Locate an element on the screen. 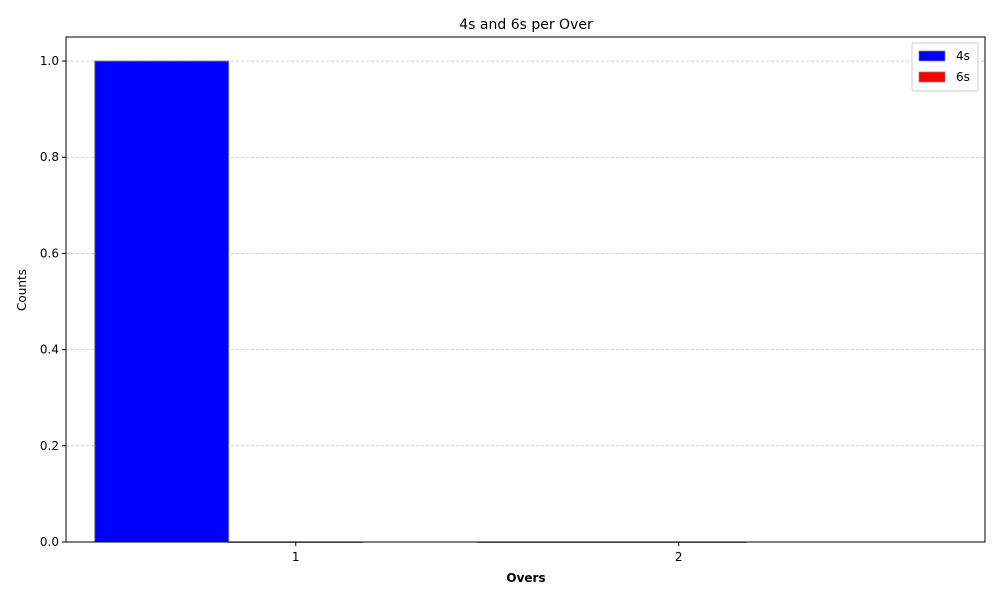  y-tick-label: 0.2 is located at coordinates (49, 446).